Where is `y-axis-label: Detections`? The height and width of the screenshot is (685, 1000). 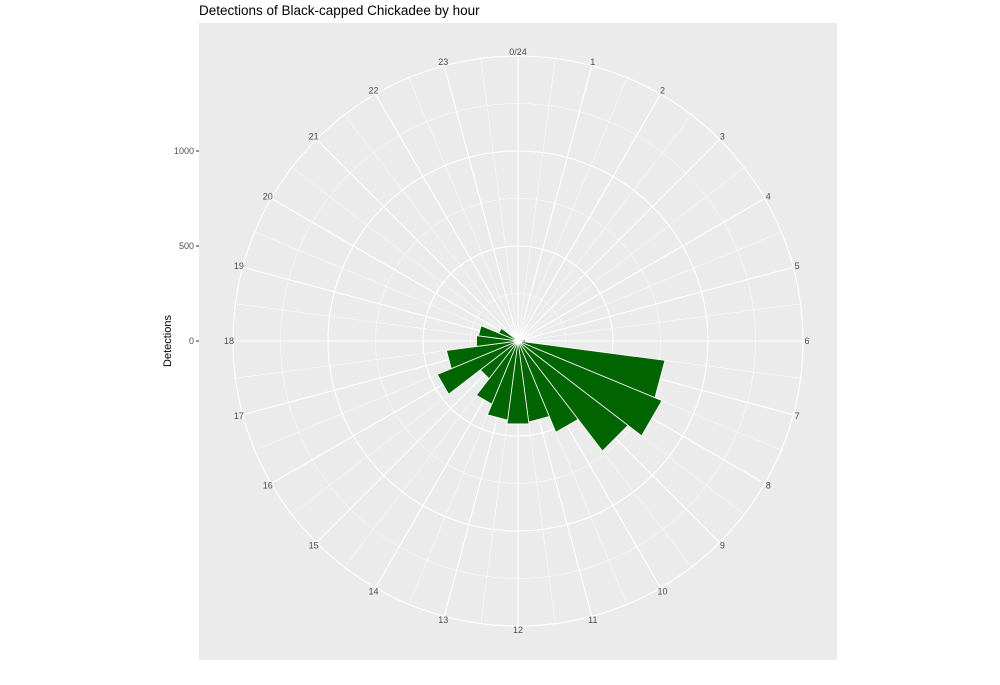 y-axis-label: Detections is located at coordinates (168, 341).